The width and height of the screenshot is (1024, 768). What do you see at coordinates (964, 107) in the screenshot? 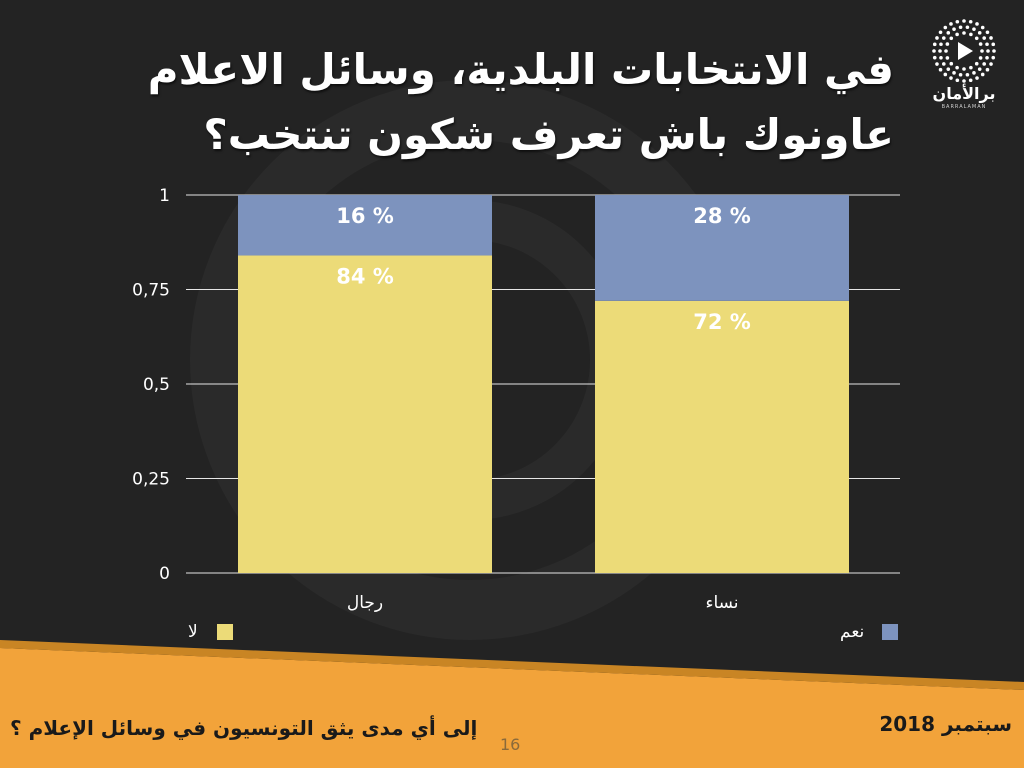
I see `logo-subtitle: BARRALAMAN` at bounding box center [964, 107].